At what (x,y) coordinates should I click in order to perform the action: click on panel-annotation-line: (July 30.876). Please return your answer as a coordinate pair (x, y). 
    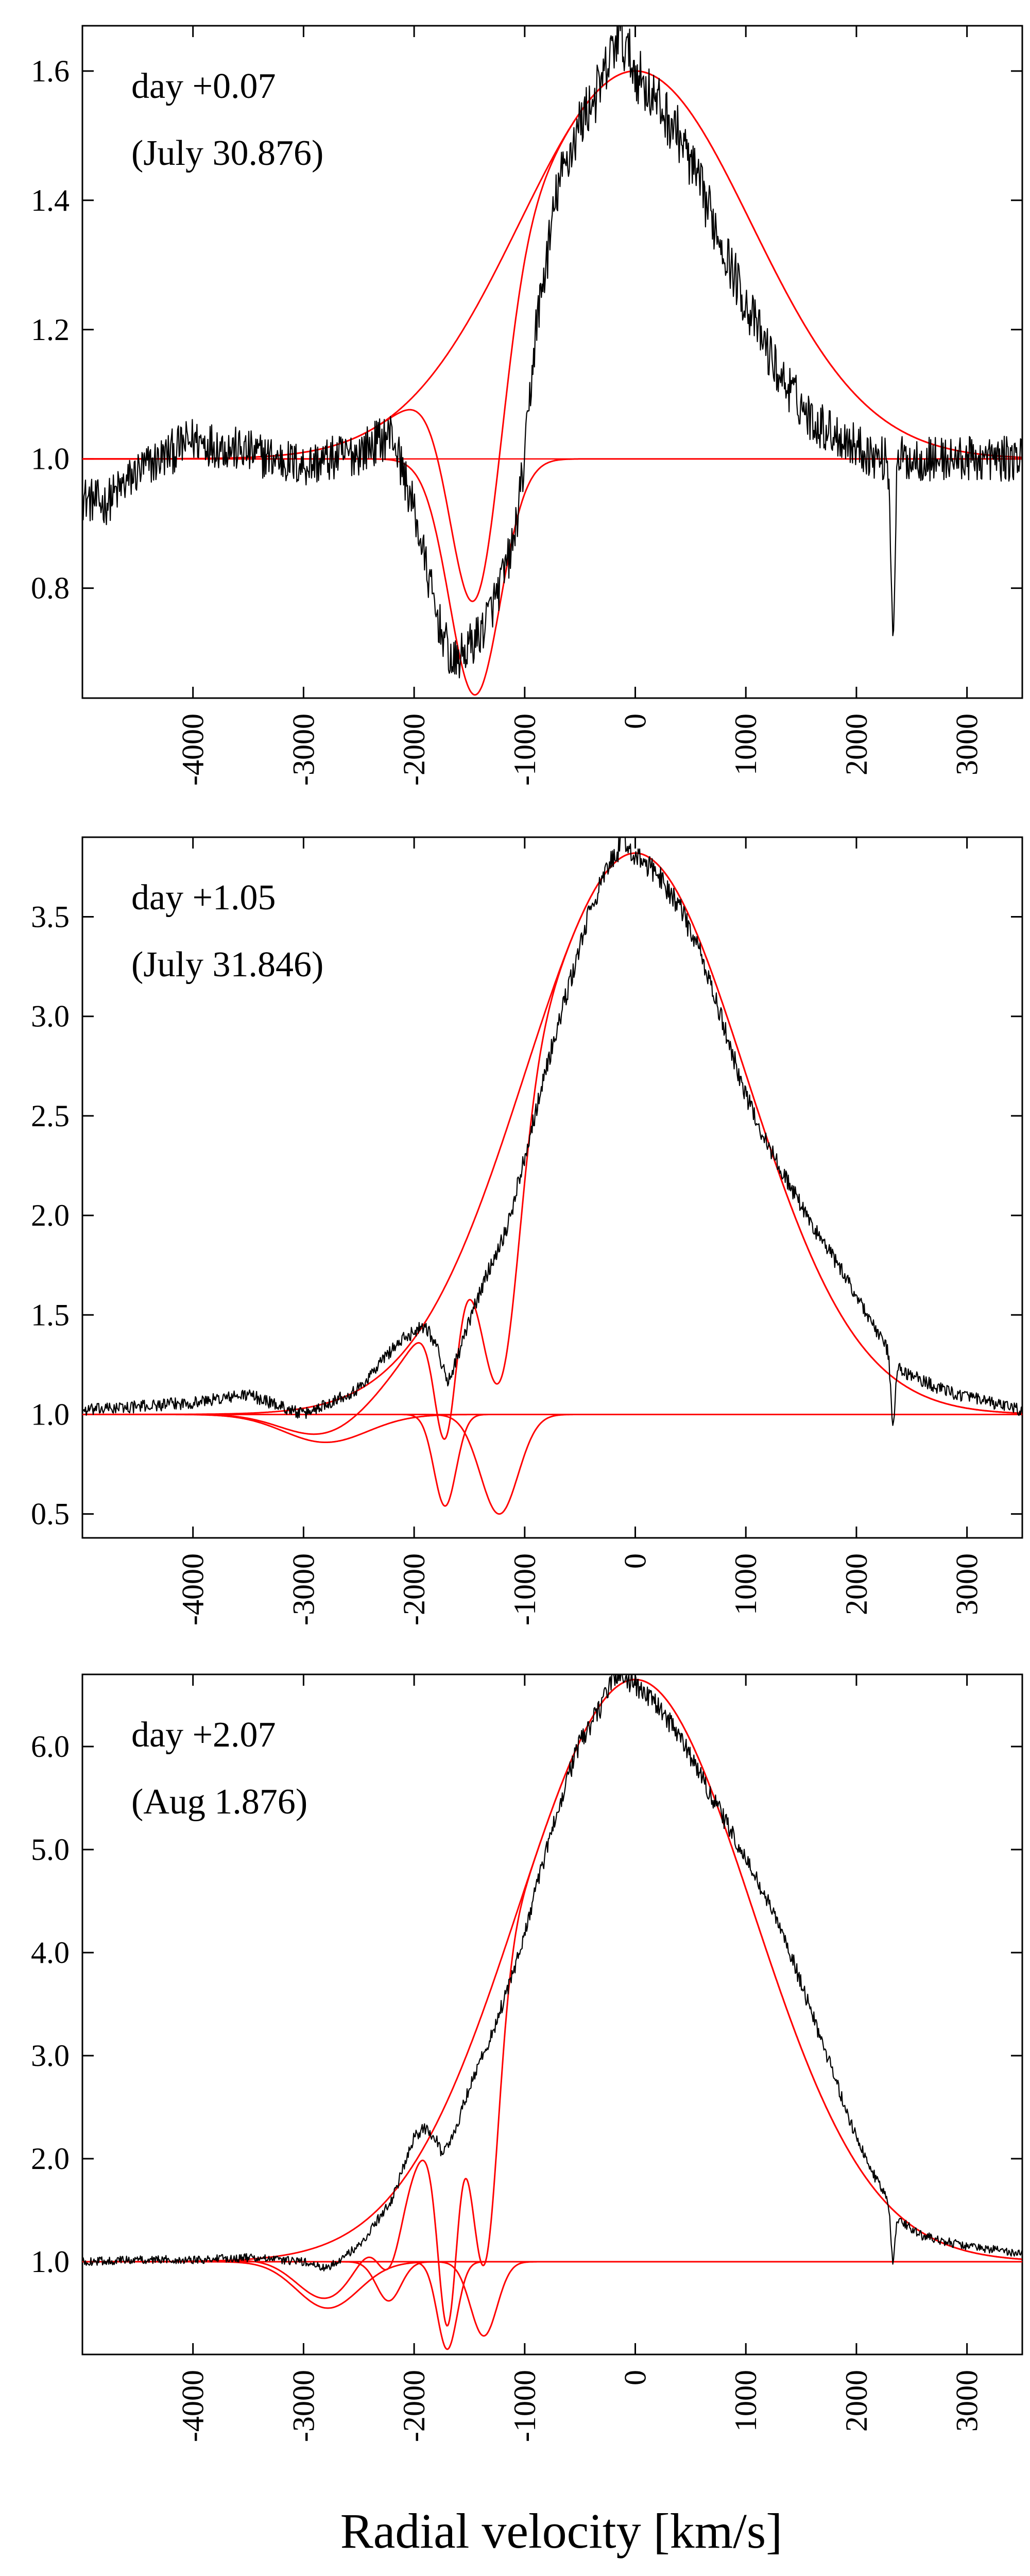
    Looking at the image, I should click on (227, 153).